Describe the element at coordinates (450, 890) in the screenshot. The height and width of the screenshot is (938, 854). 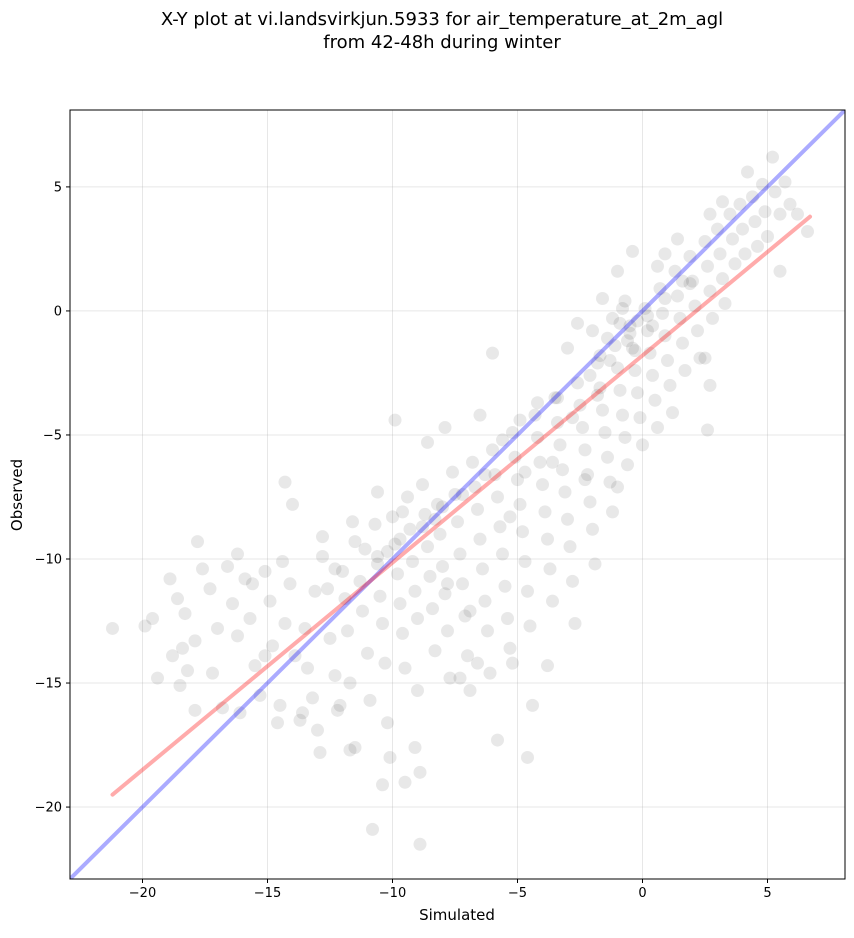
I see `x-axis-ticks: −20 −15 −10 −5 0 5` at that location.